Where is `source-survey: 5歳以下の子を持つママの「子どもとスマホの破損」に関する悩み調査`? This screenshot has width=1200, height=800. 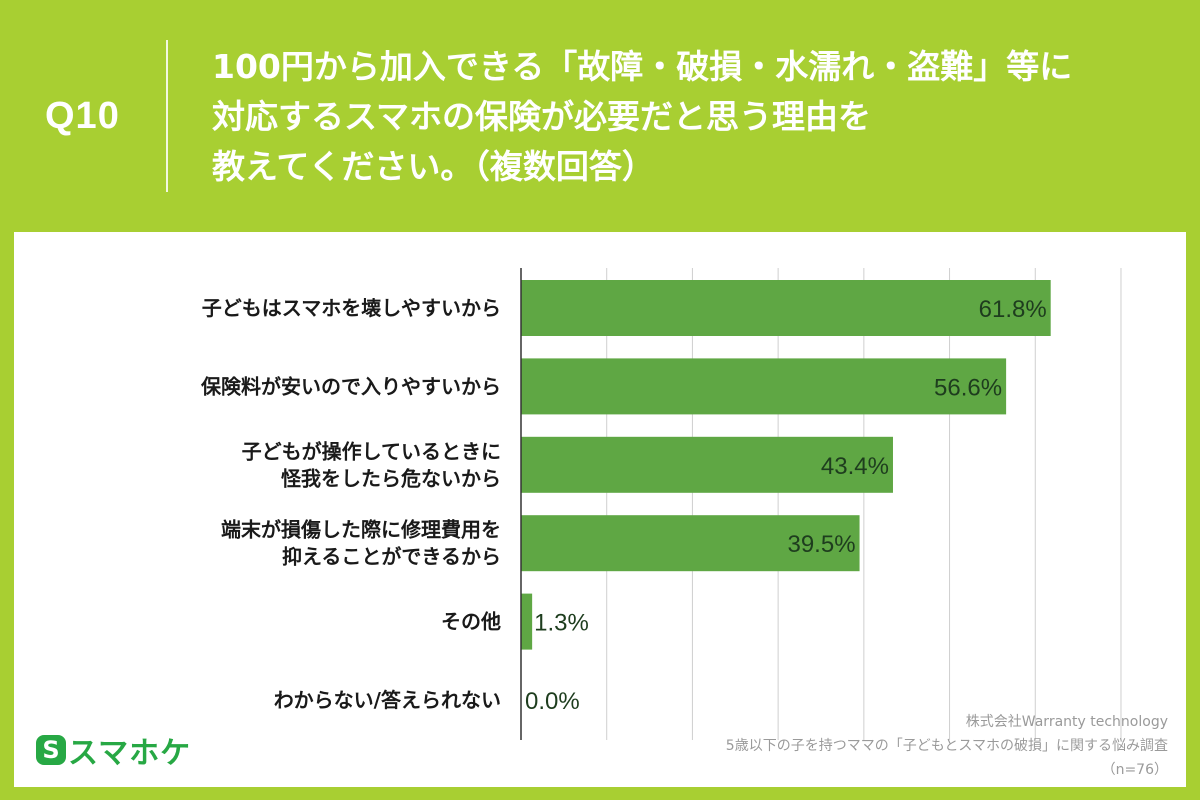 source-survey: 5歳以下の子を持つママの「子どもとスマホの破損」に関する悩み調査 is located at coordinates (946, 746).